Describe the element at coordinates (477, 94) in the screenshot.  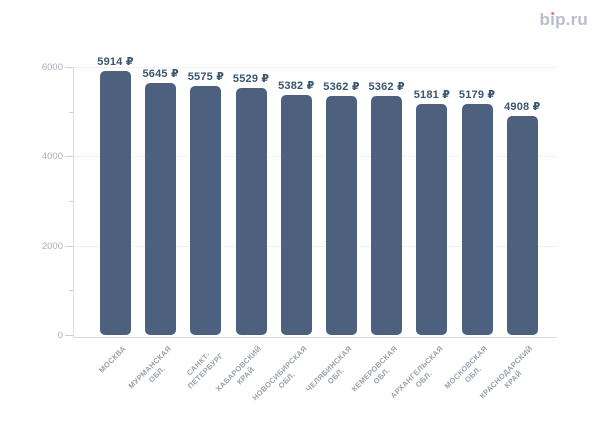
I see `bar-value-label: 5179 ₽` at that location.